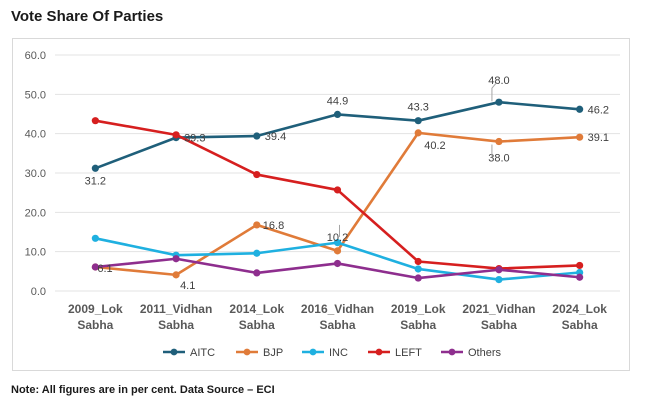  Describe the element at coordinates (35, 253) in the screenshot. I see `y-tick-label: 10.0` at that location.